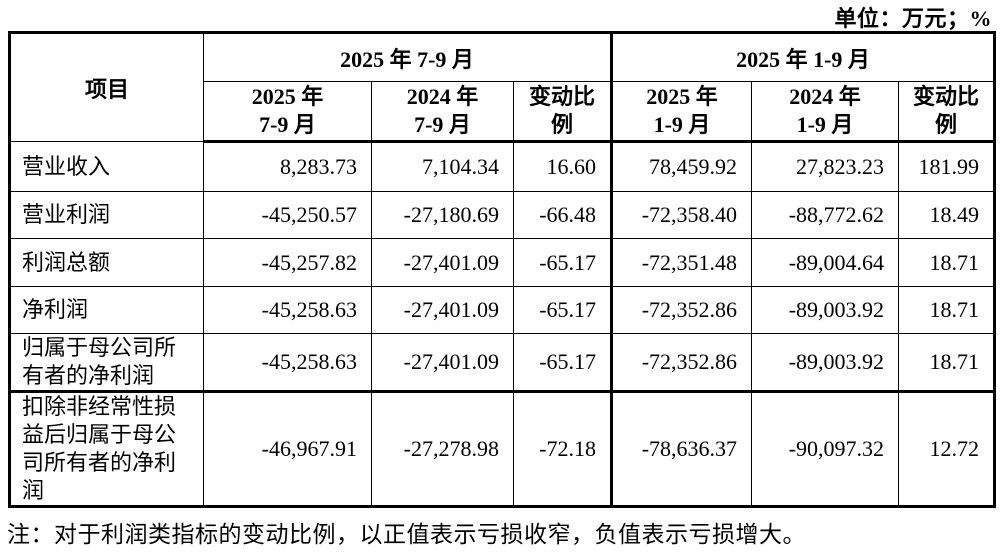 The height and width of the screenshot is (553, 1000). What do you see at coordinates (947, 166) in the screenshot?
I see `value-cell: 181.99` at bounding box center [947, 166].